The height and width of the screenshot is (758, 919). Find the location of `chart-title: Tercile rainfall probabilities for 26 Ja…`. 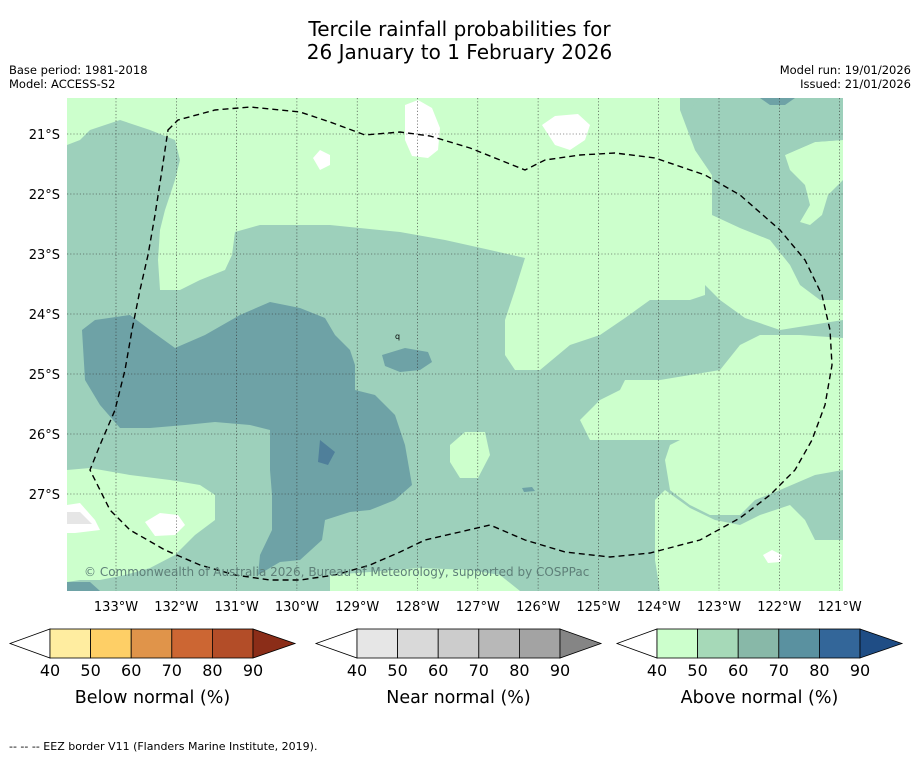

chart-title: Tercile rainfall probabilities for 26 Ja… is located at coordinates (459, 41).